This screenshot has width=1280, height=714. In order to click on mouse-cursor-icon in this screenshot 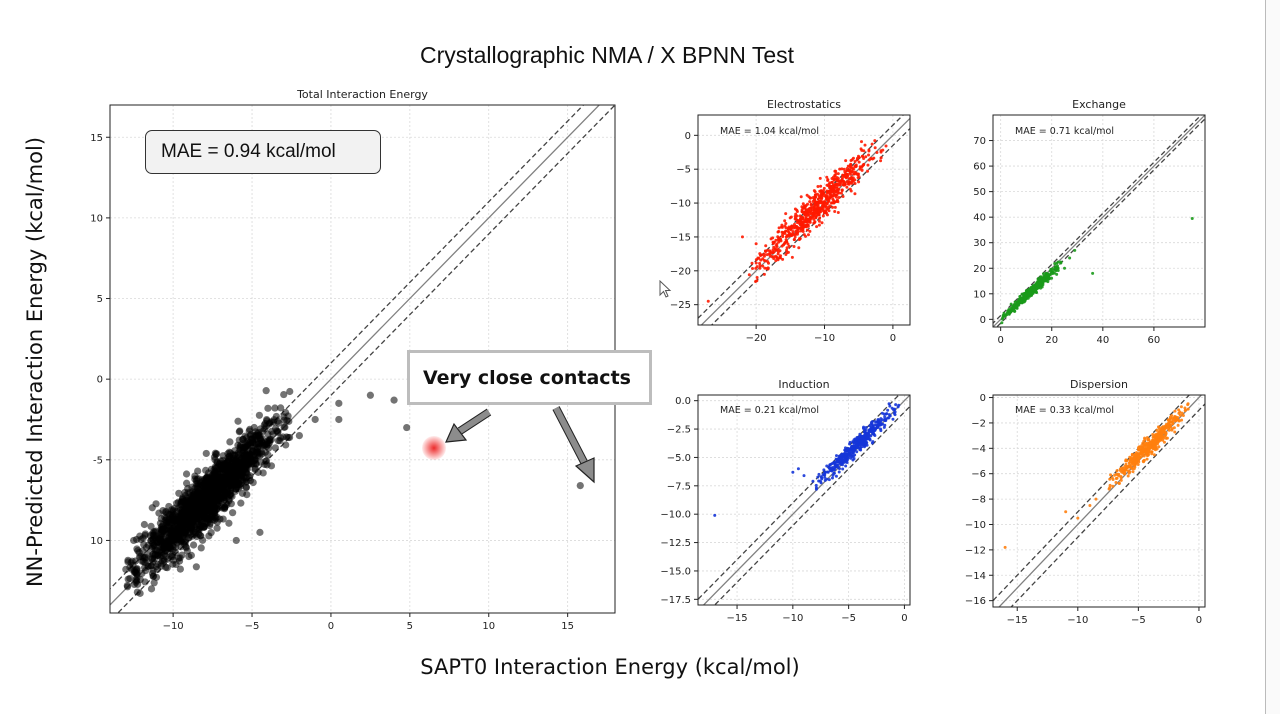, I will do `click(665, 289)`.